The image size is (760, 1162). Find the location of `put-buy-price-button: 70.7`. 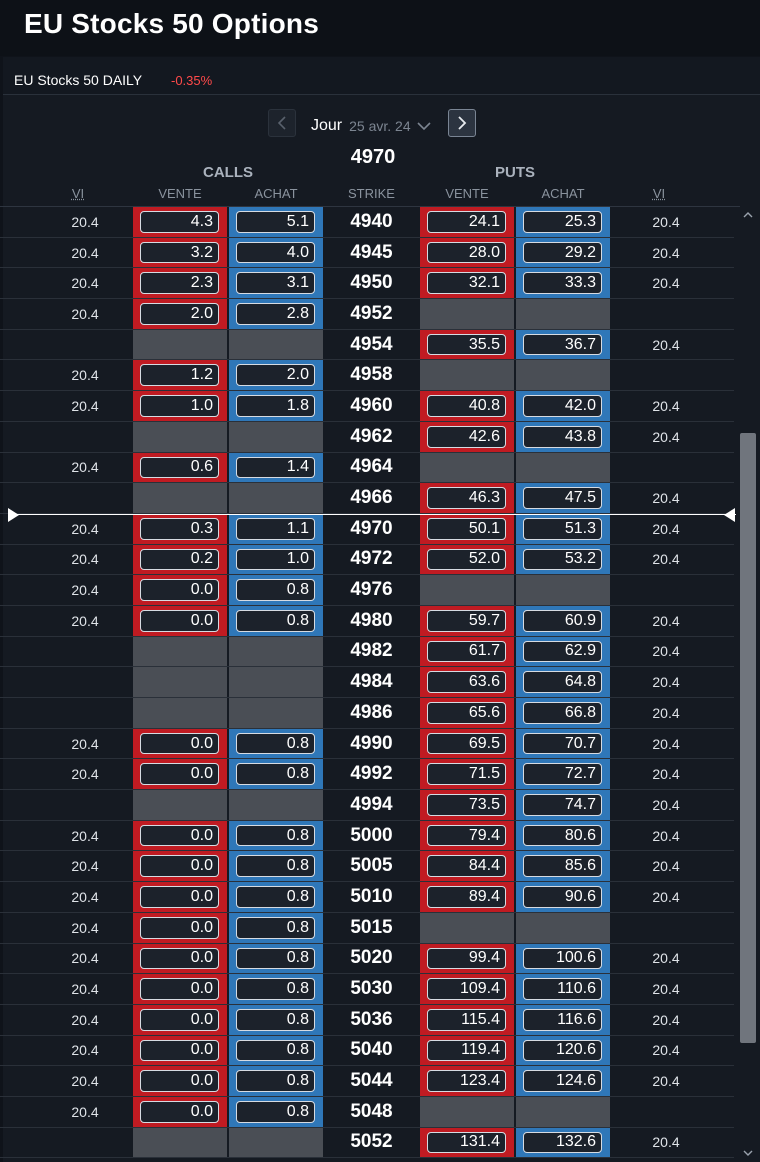

put-buy-price-button: 70.7 is located at coordinates (562, 743).